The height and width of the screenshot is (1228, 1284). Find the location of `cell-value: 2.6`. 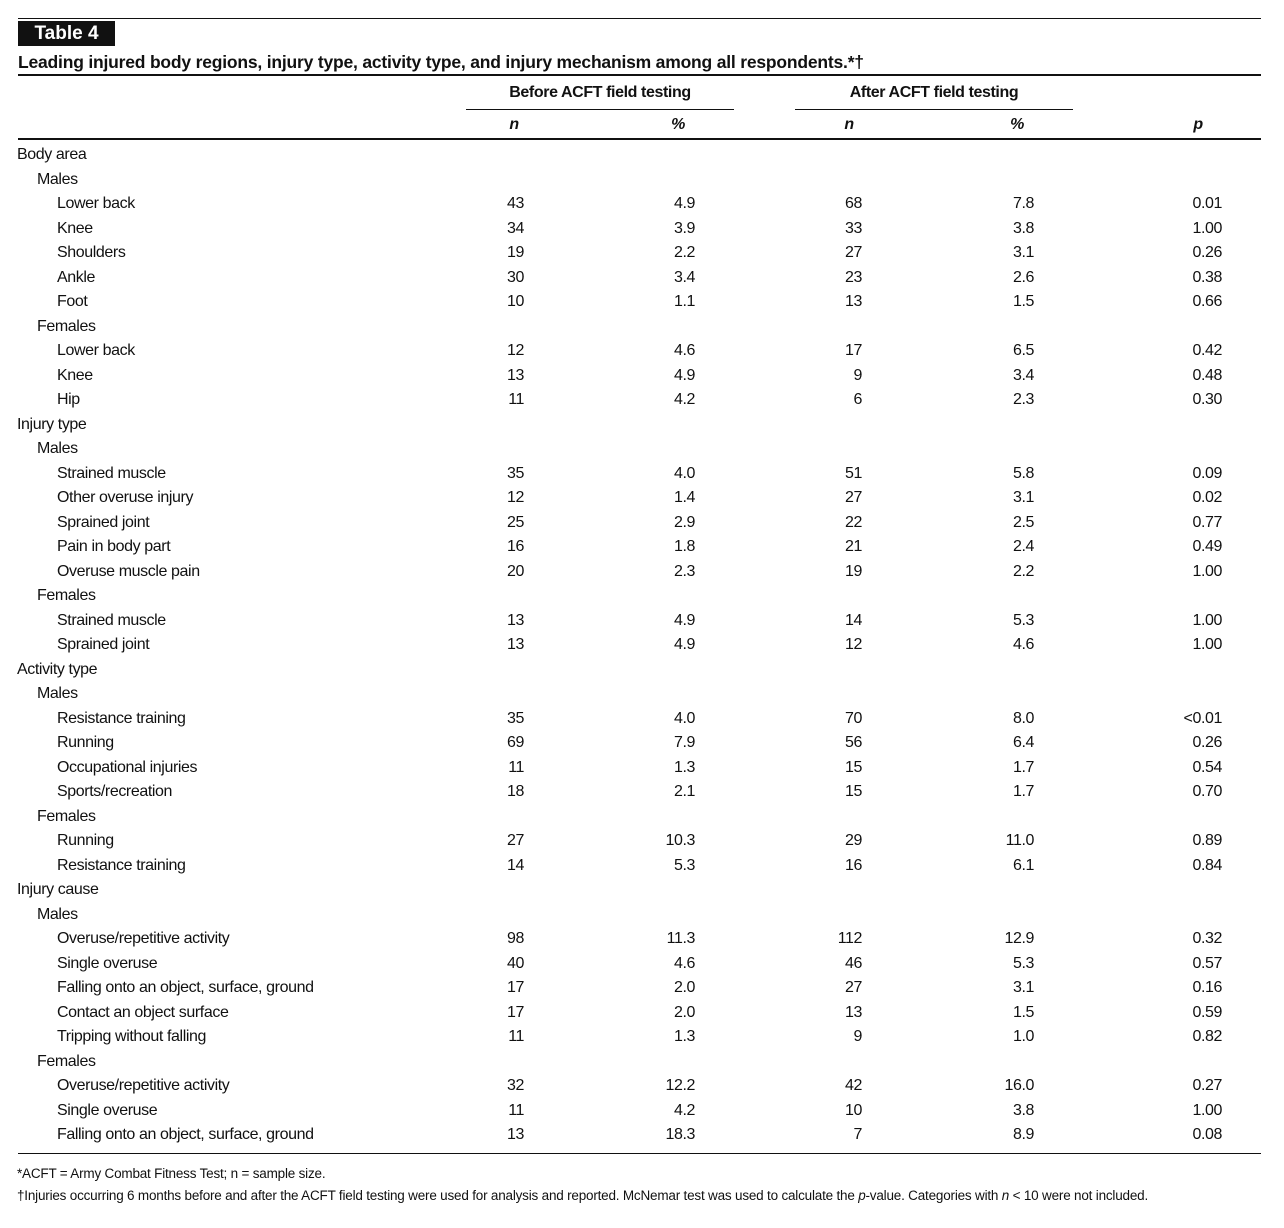

cell-value: 2.6 is located at coordinates (1023, 277).